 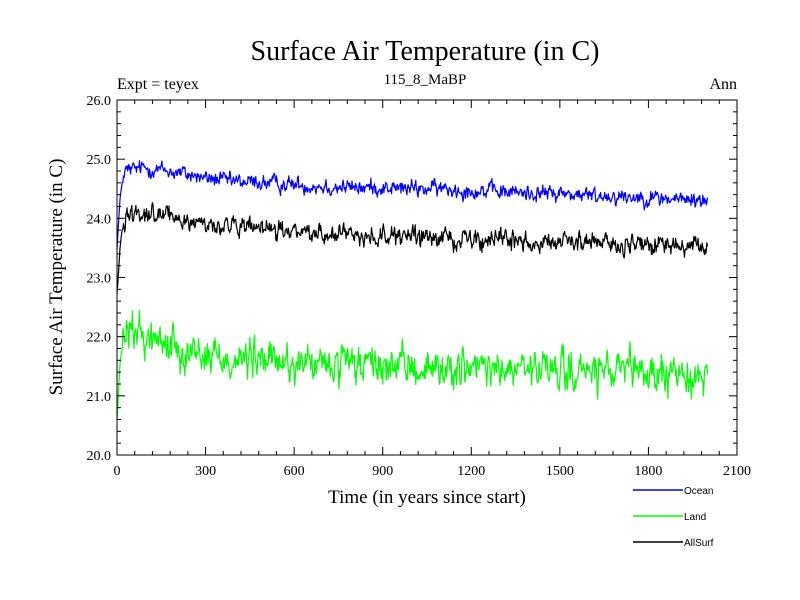 What do you see at coordinates (560, 471) in the screenshot?
I see `x-tick-label: 1500` at bounding box center [560, 471].